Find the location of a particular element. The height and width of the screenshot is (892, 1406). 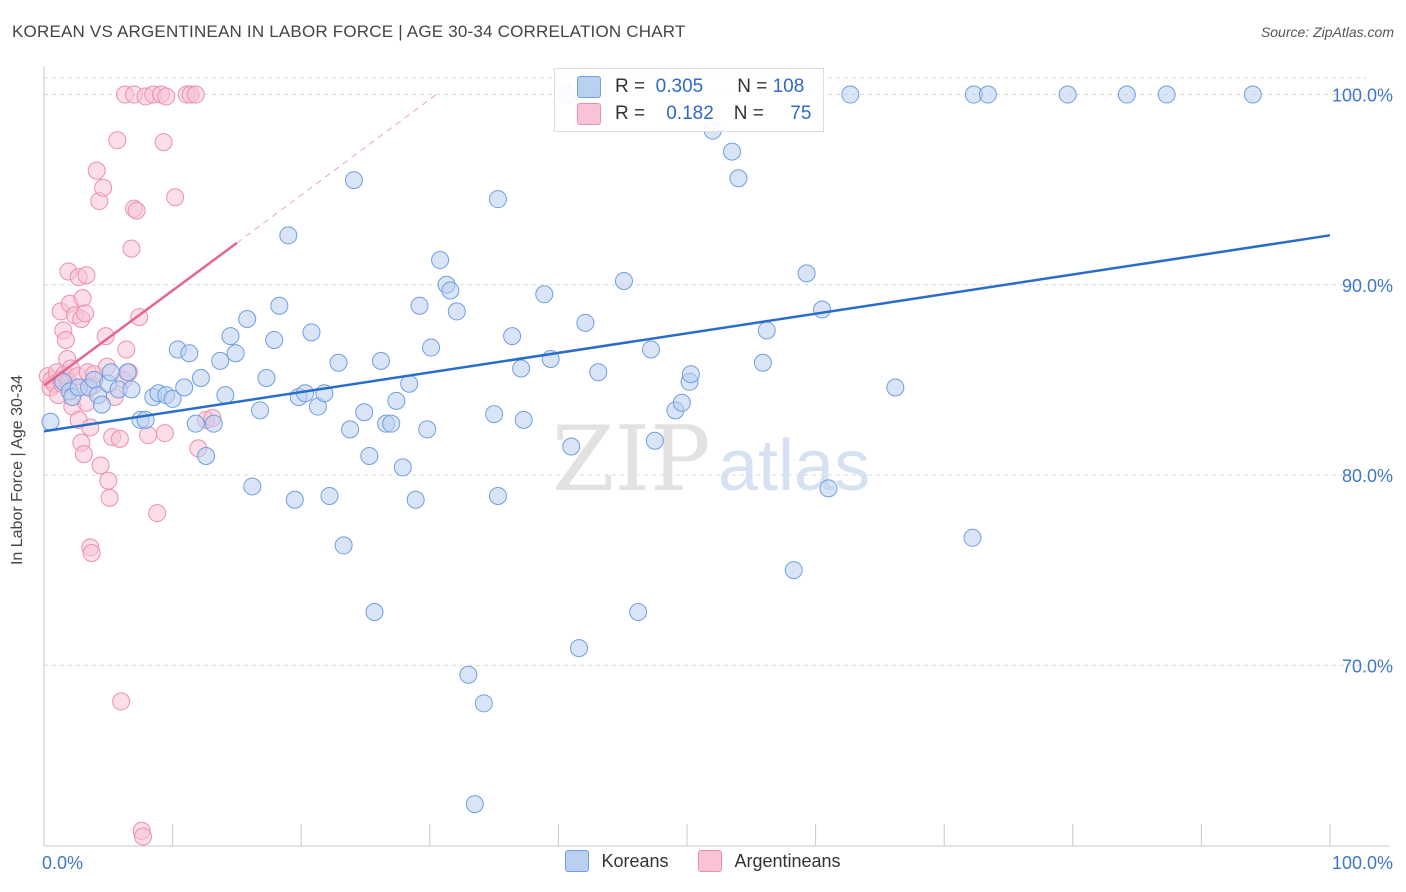

legend-row-argentineans: R = 0.182 N = 75 is located at coordinates (694, 114).